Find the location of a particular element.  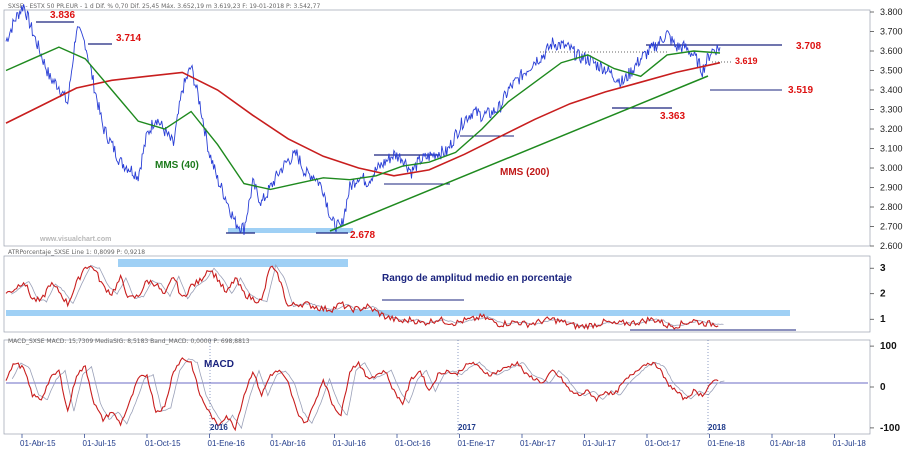

xtick-label: 01-Jul-15 is located at coordinates (100, 443).